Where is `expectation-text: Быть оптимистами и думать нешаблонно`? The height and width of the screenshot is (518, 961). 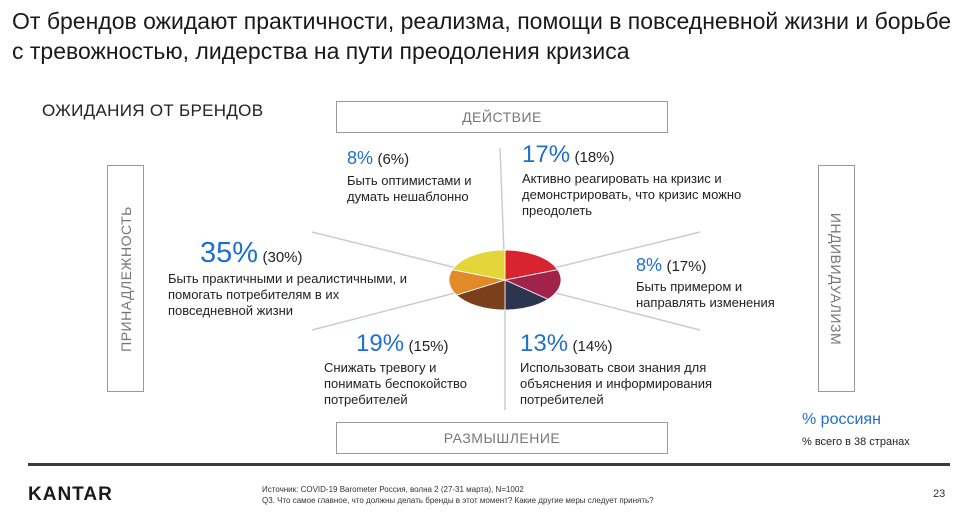
expectation-text: Быть оптимистами и думать нешаблонно is located at coordinates (409, 188).